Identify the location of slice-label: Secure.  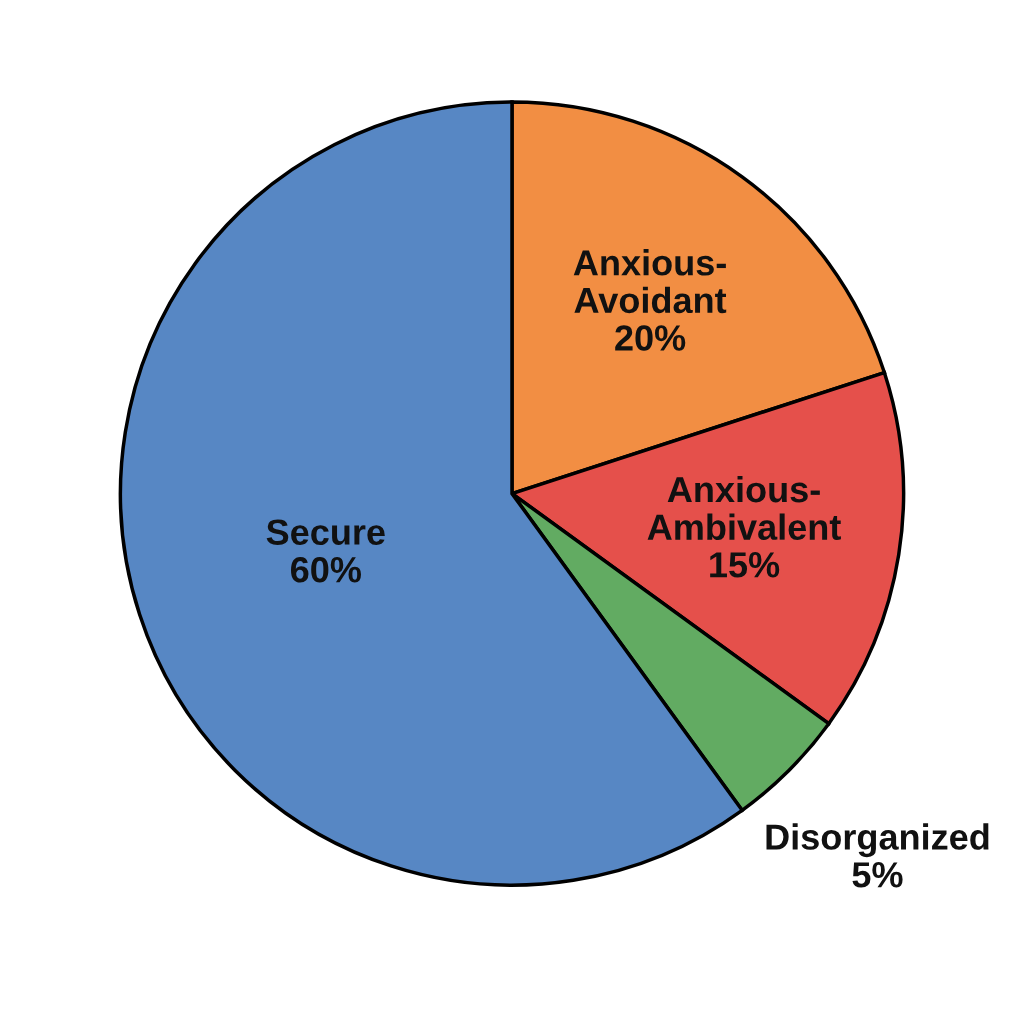
(325, 532).